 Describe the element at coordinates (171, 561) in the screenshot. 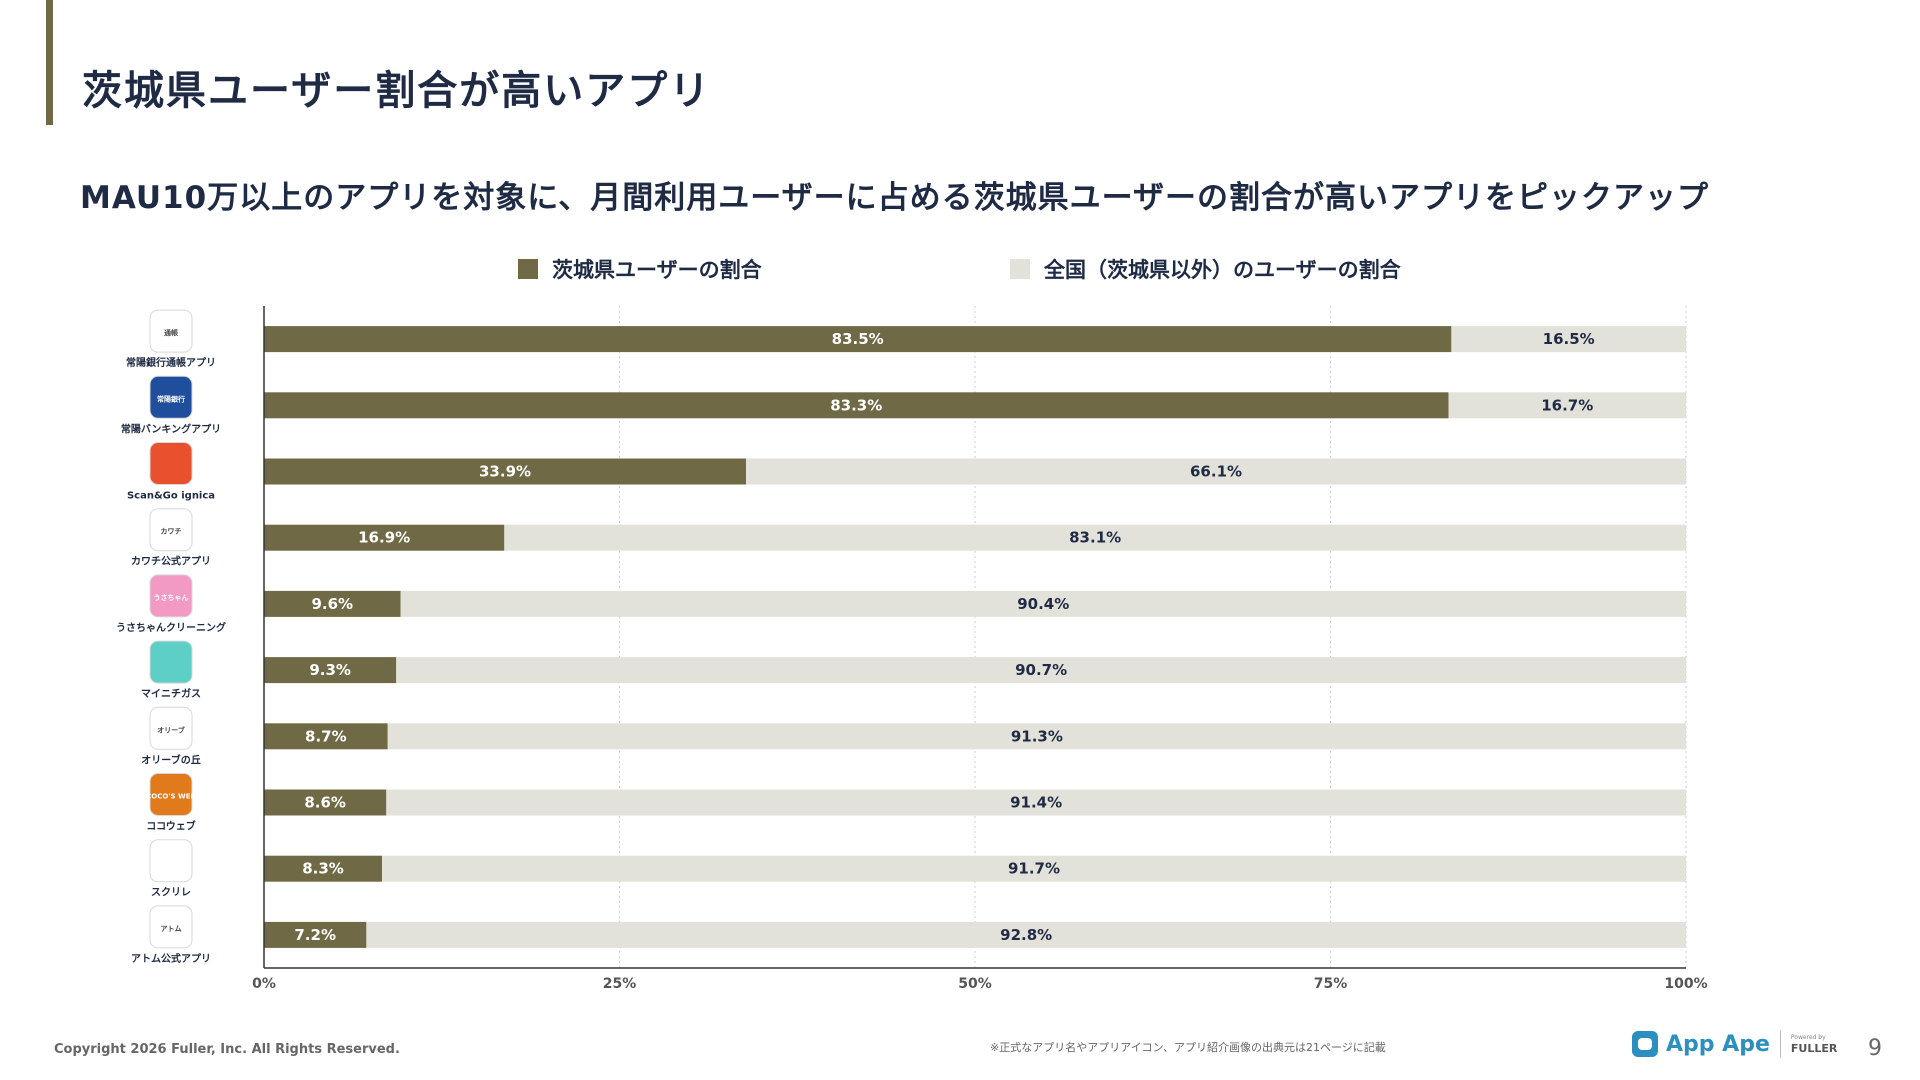

I see `app-name-label: カワチ公式アプリ` at that location.